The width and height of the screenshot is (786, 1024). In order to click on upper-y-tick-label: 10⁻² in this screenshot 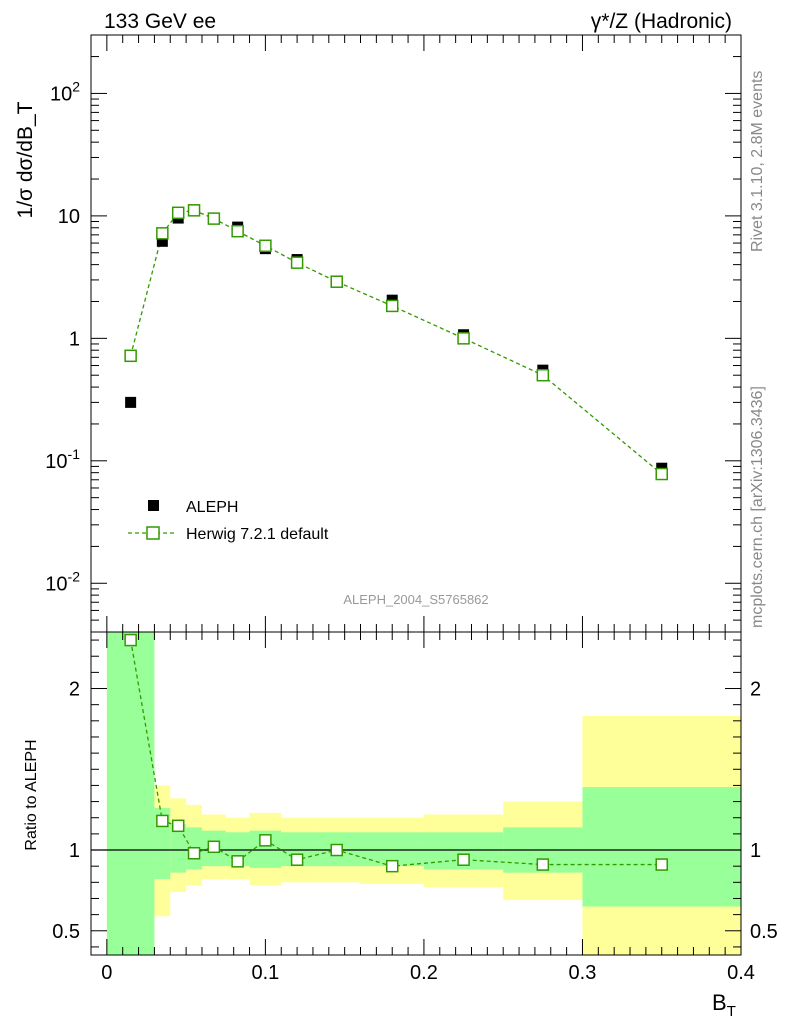, I will do `click(62, 581)`.